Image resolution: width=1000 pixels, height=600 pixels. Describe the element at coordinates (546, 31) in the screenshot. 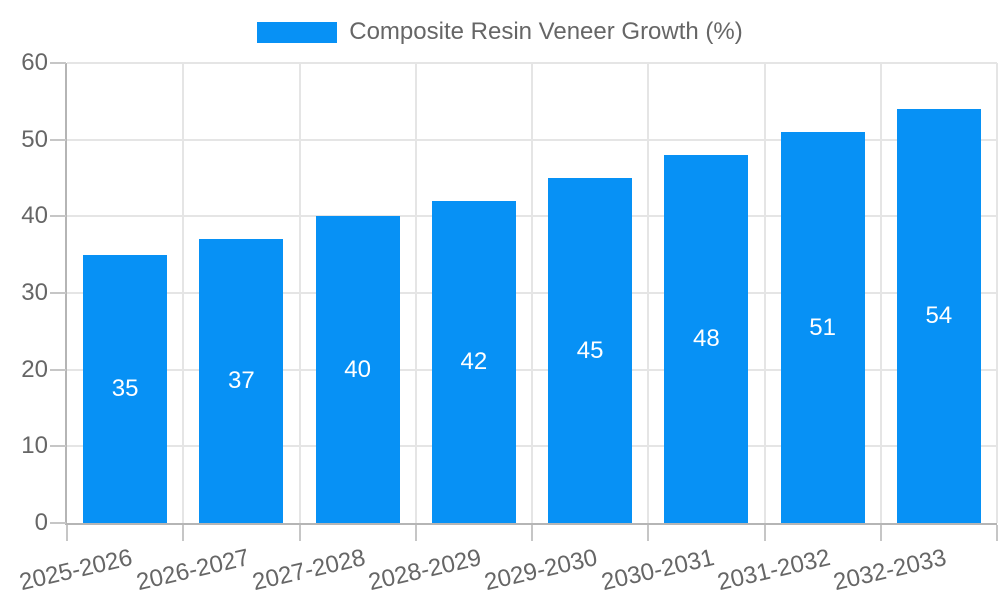

I see `legend-label: Composite Resin Veneer Growth (%)` at that location.